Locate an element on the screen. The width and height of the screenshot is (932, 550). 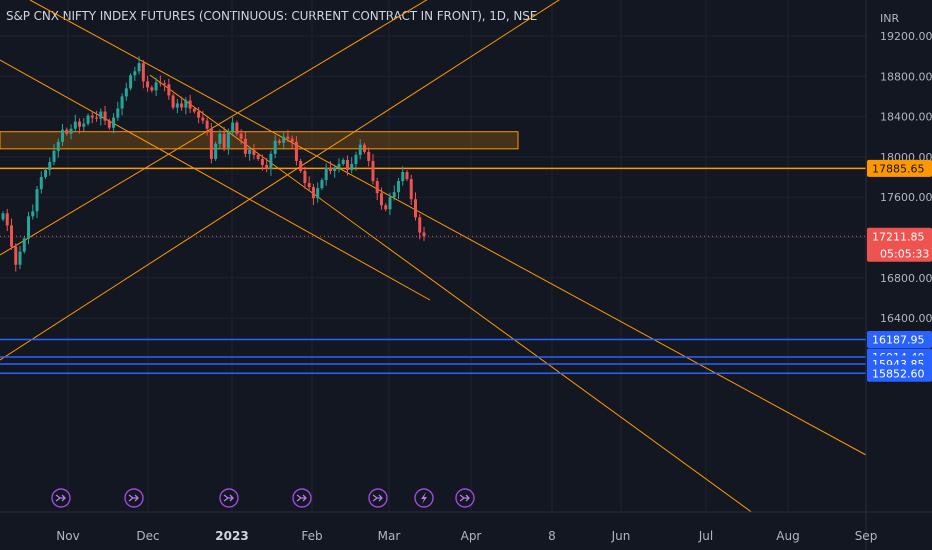
y-tick-label: 18800.00 is located at coordinates (906, 76).